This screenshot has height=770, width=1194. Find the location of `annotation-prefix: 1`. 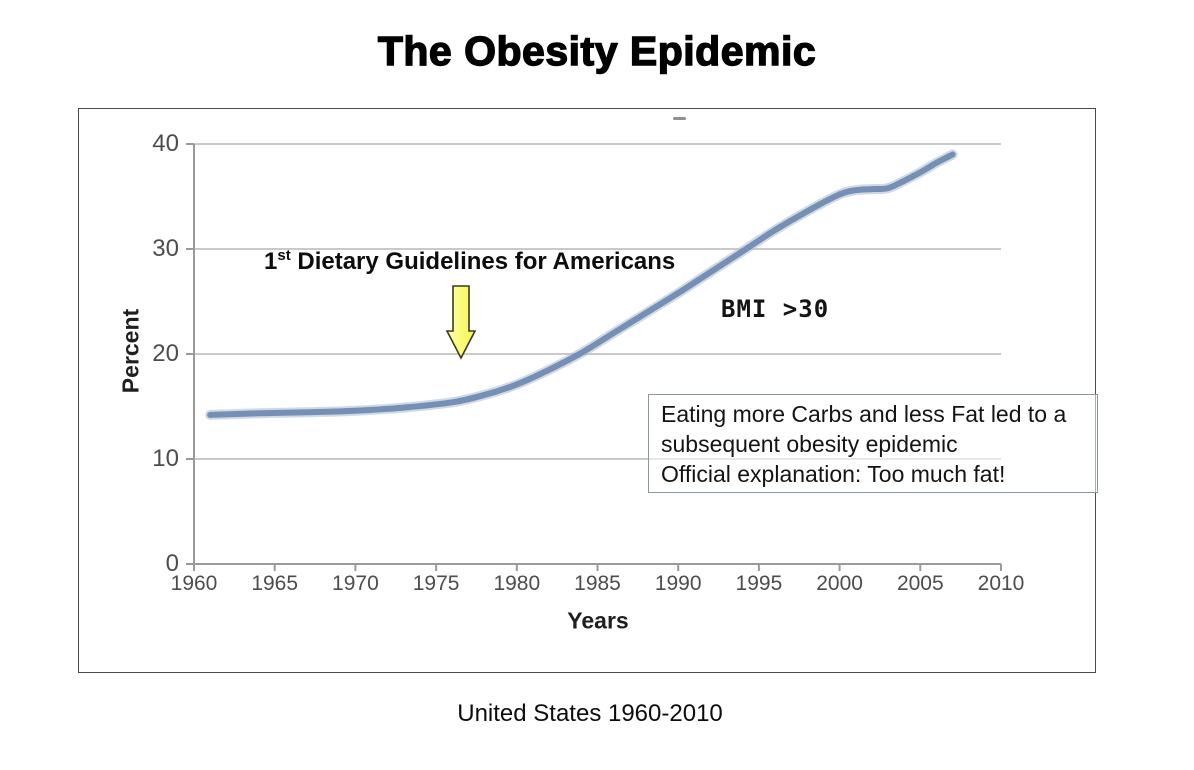

annotation-prefix: 1 is located at coordinates (271, 261).